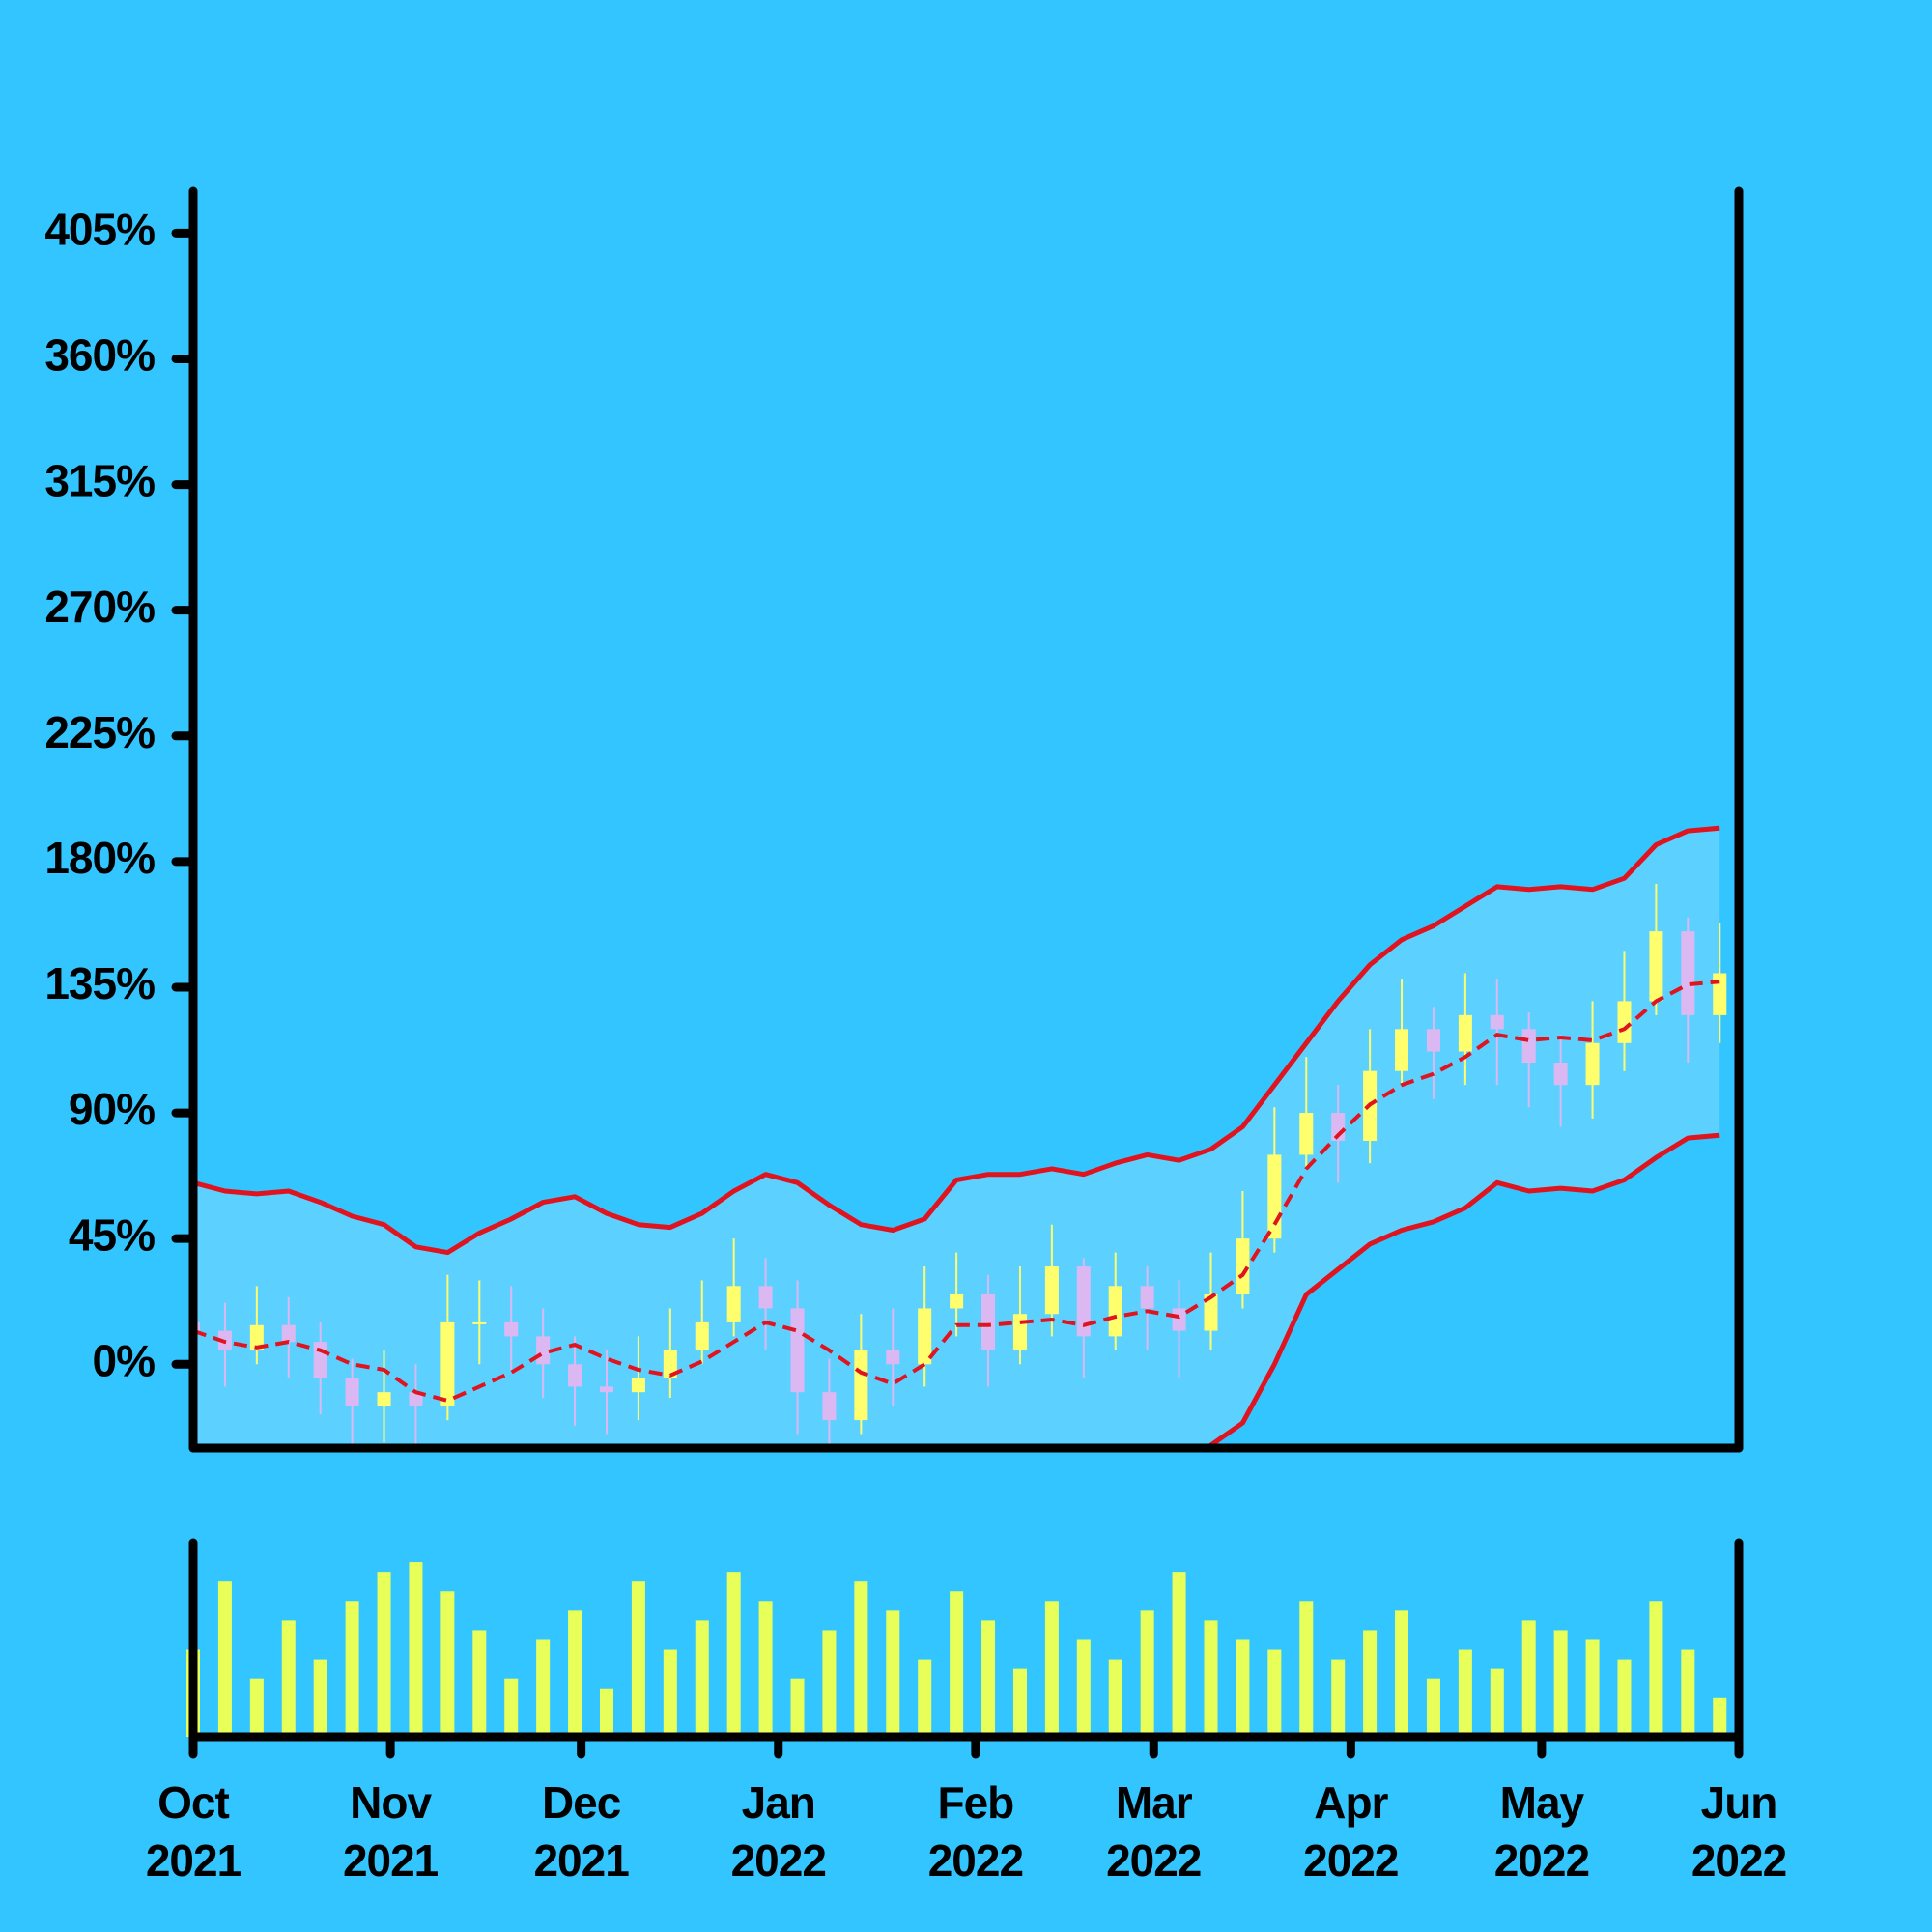 This screenshot has width=1932, height=1932. I want to click on band-lower, so click(1462, 1290).